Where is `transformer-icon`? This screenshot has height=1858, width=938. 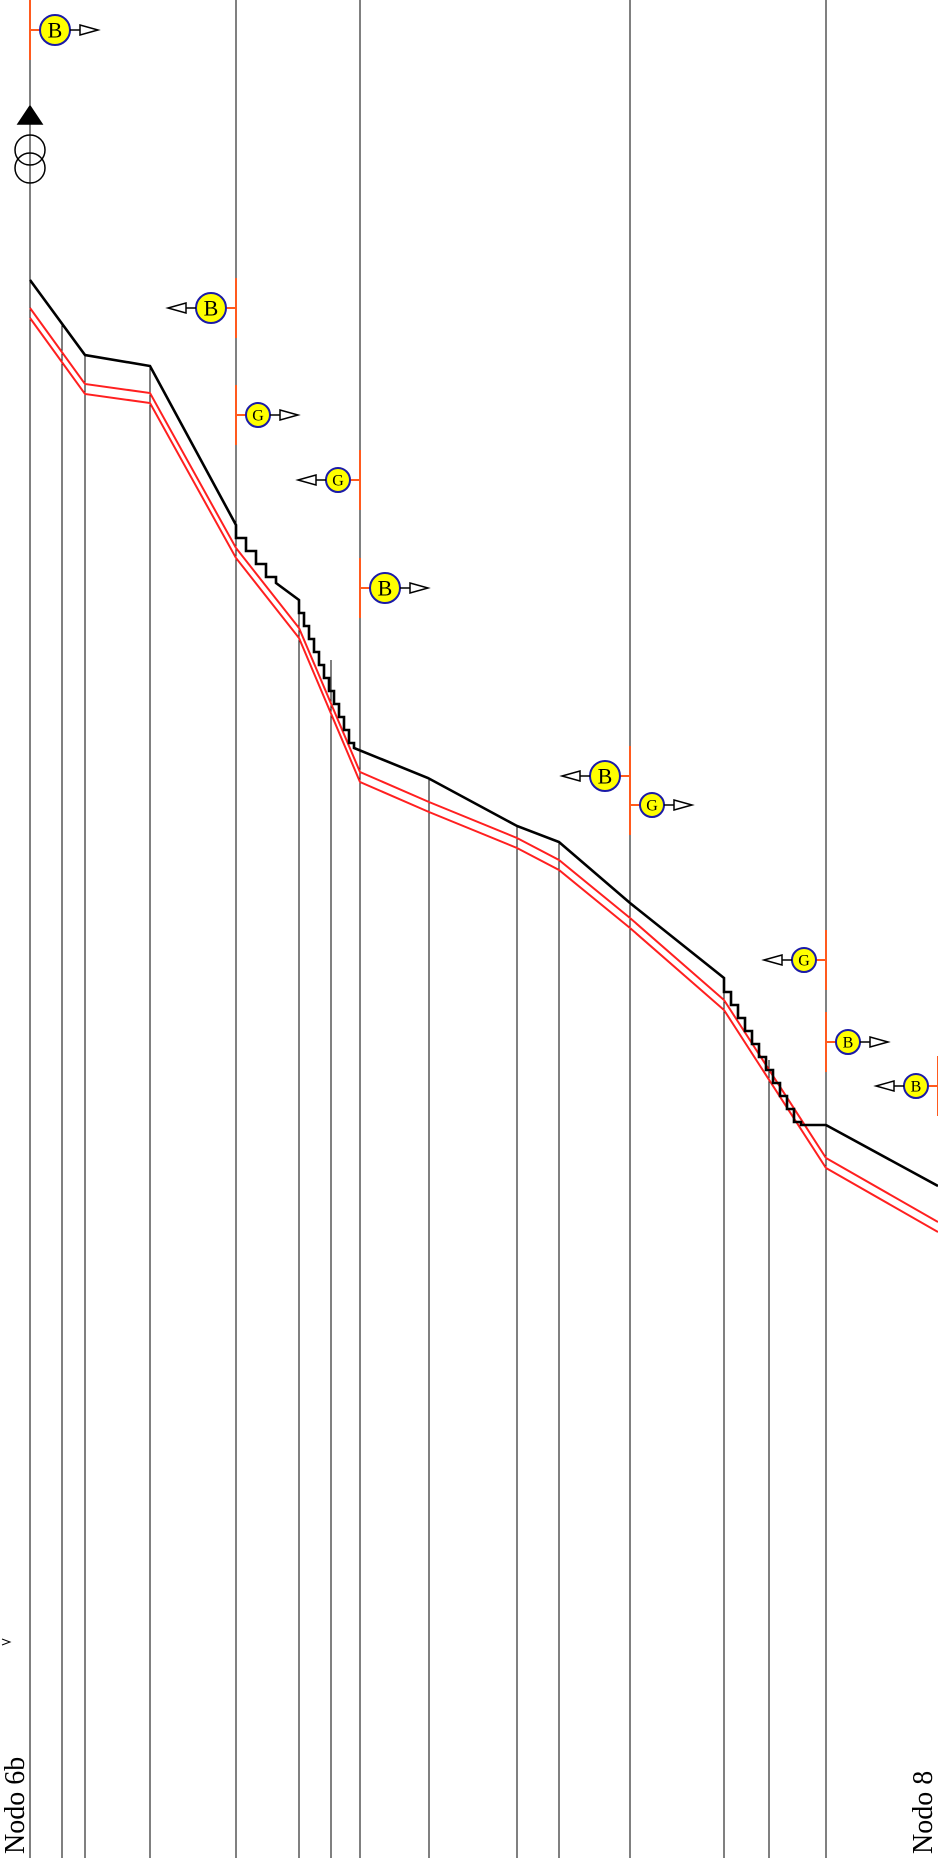 transformer-icon is located at coordinates (30, 144).